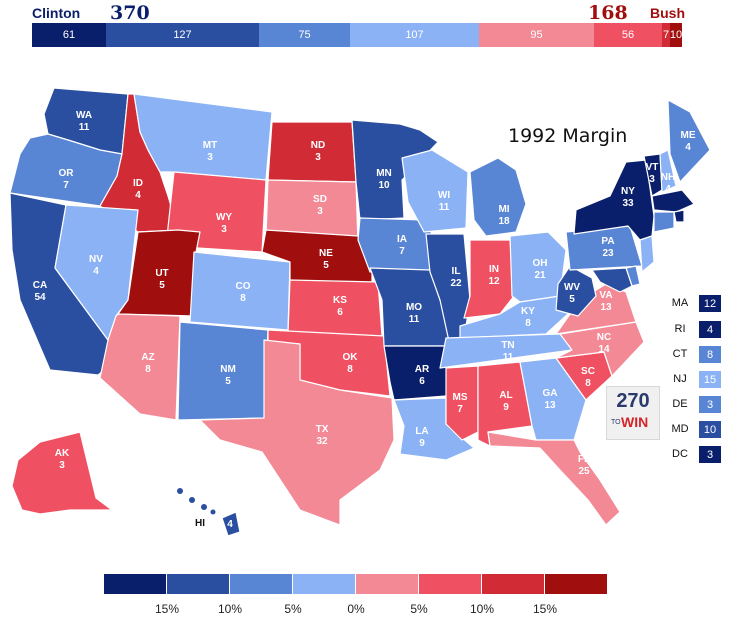 This screenshot has width=730, height=620. What do you see at coordinates (326, 259) in the screenshot?
I see `state-label-ne: NE 5` at bounding box center [326, 259].